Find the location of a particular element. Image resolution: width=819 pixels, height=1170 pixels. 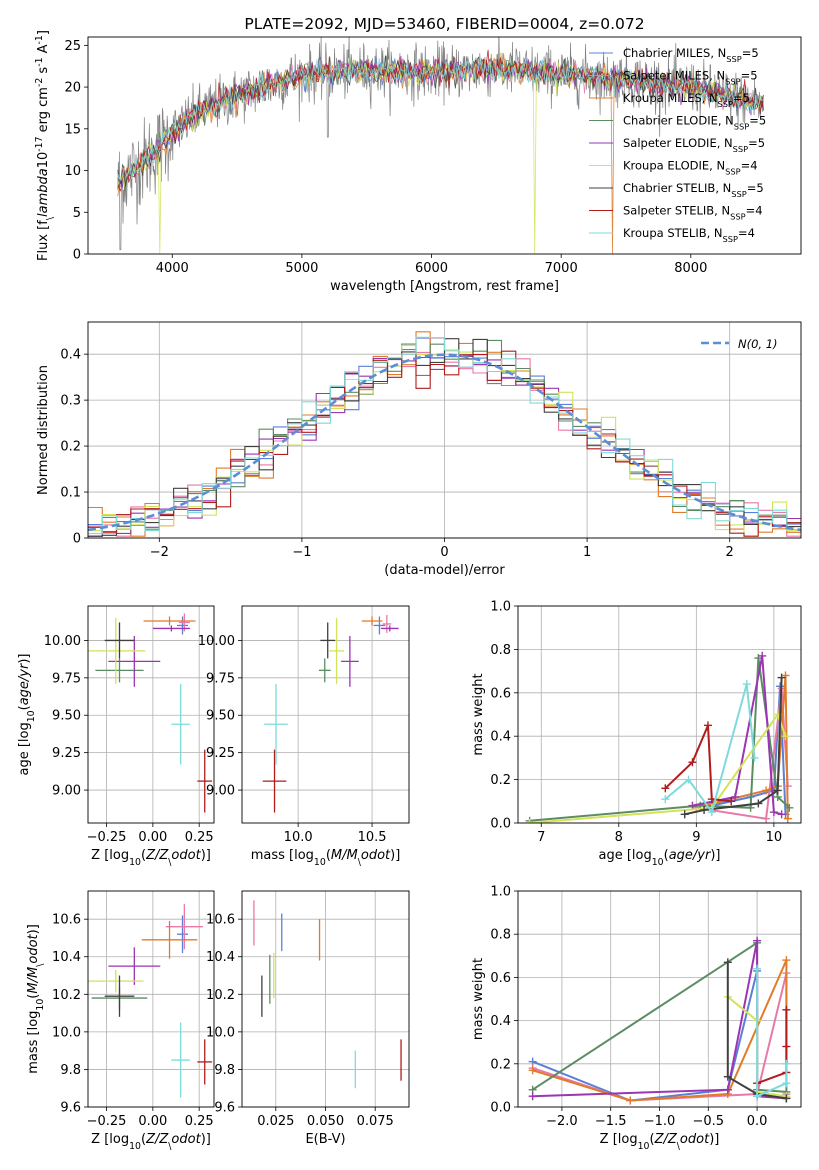

x-tick-label: 0.025 is located at coordinates (275, 1121).